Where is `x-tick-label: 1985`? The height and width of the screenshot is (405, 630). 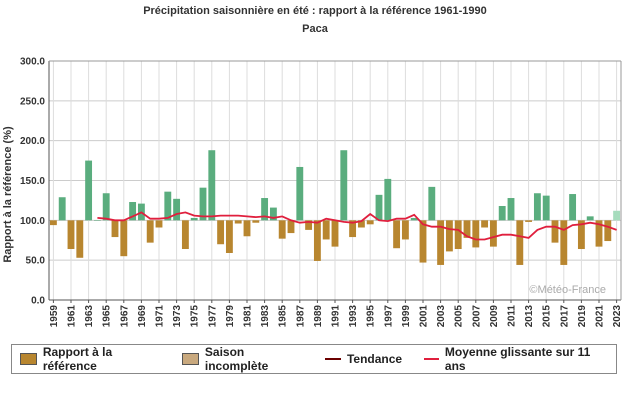 x-tick-label: 1985 is located at coordinates (283, 316).